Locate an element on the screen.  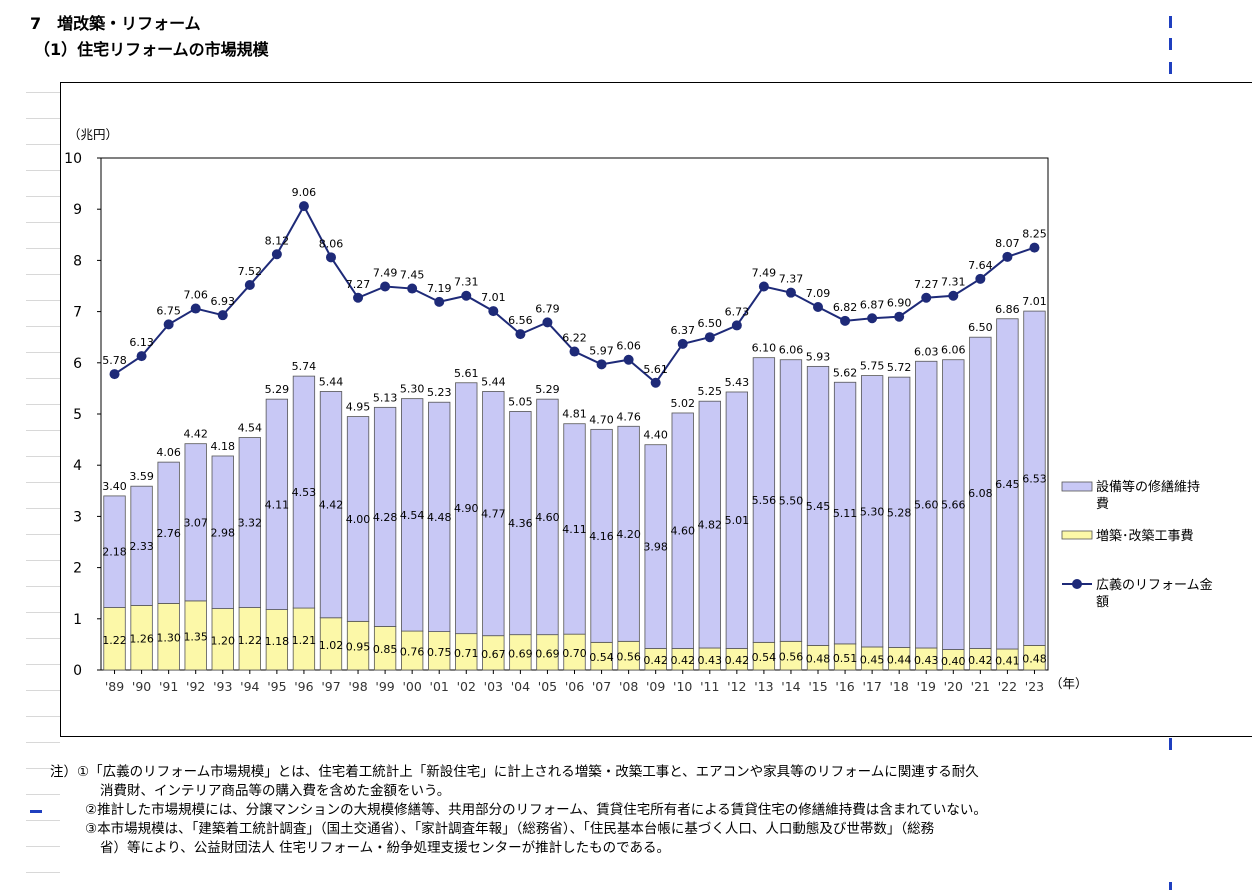
data-label-line: 7.64 is located at coordinates (980, 265).